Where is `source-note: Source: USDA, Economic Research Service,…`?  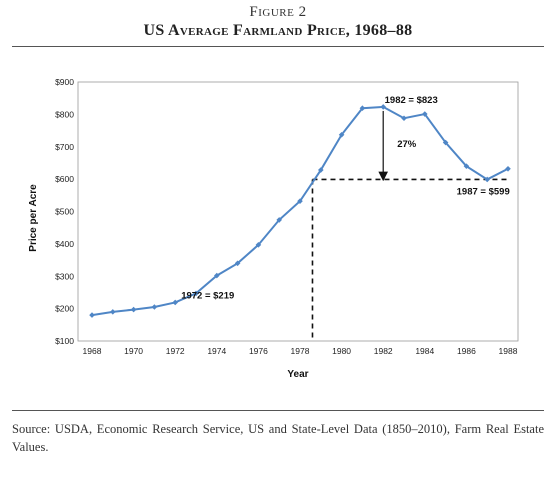 source-note: Source: USDA, Economic Research Service,… is located at coordinates (278, 438).